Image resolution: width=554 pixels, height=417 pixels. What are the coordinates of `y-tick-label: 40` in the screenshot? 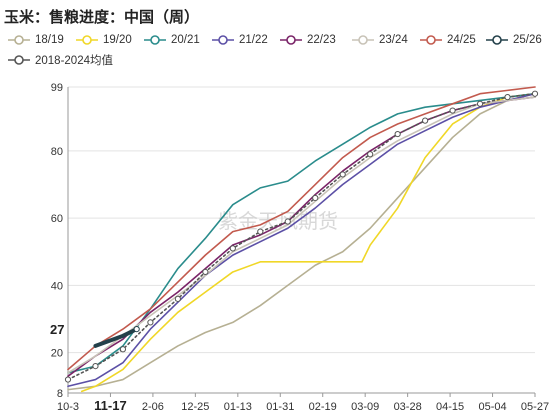 It's located at (57, 286).